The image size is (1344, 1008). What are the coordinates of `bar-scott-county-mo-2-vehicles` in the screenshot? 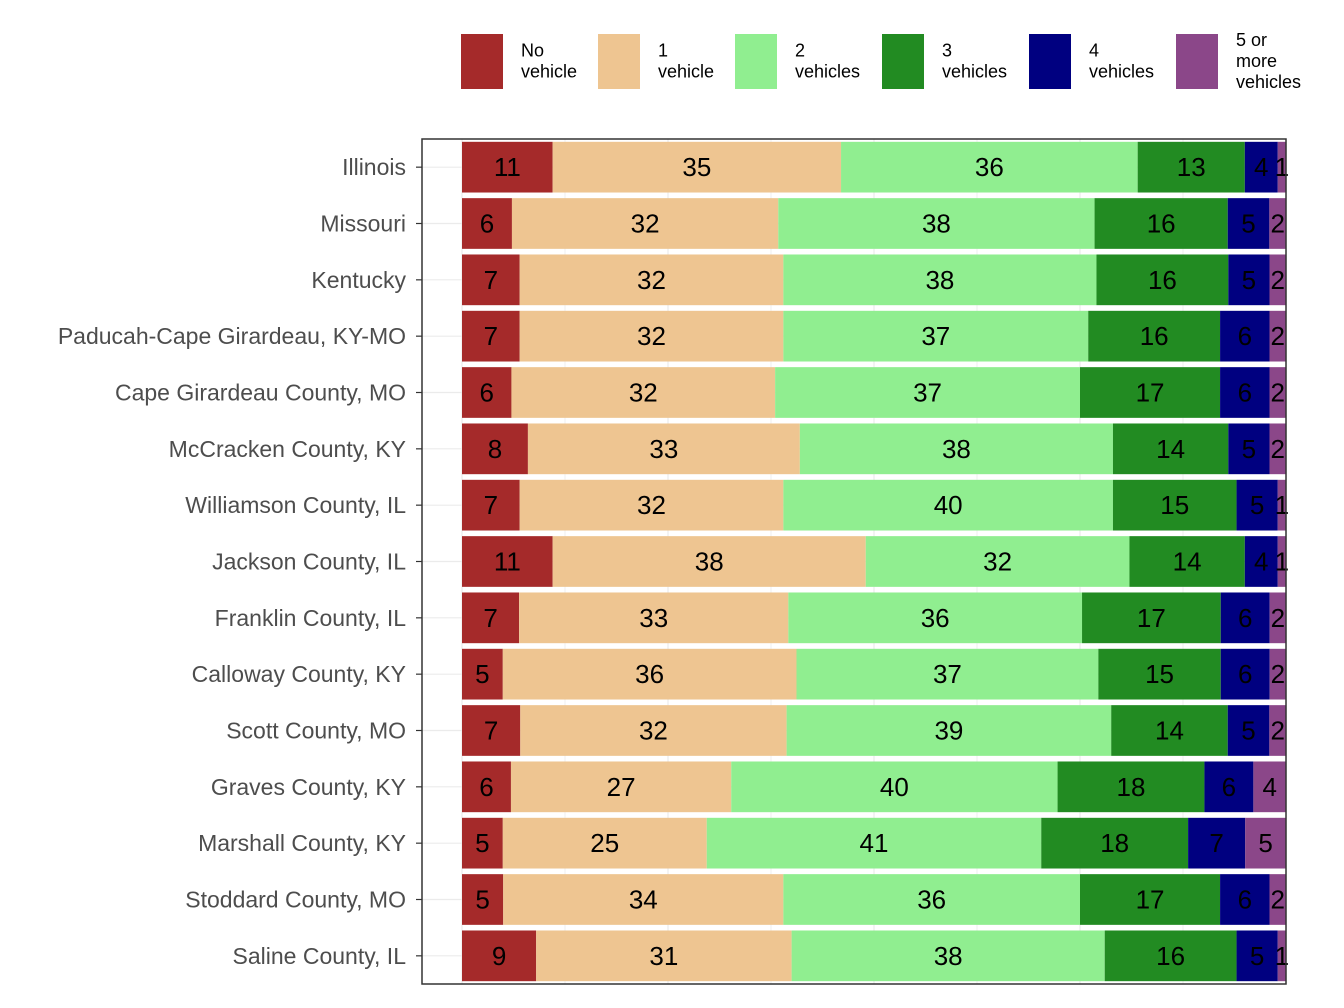 It's located at (949, 730).